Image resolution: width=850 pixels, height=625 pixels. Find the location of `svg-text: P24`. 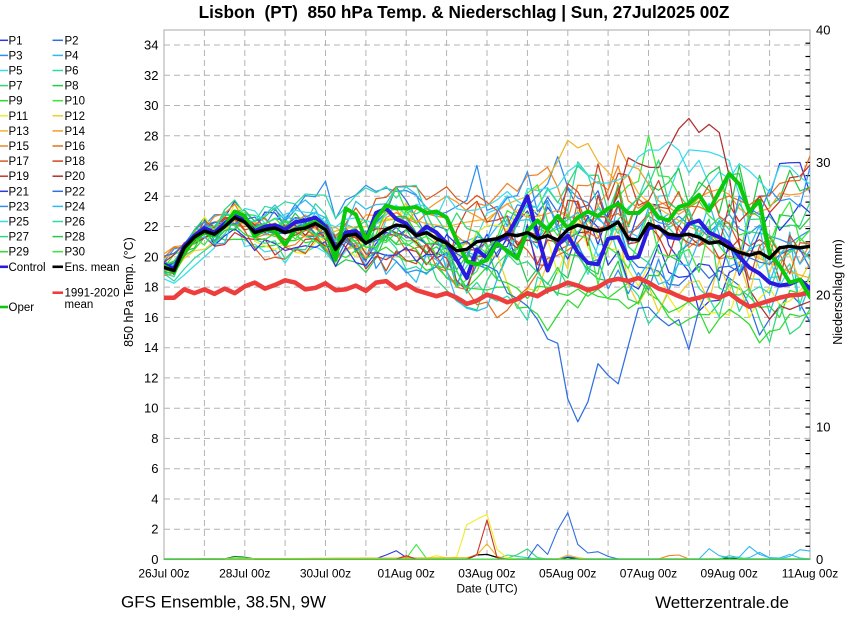

svg-text: P24 is located at coordinates (75, 207).